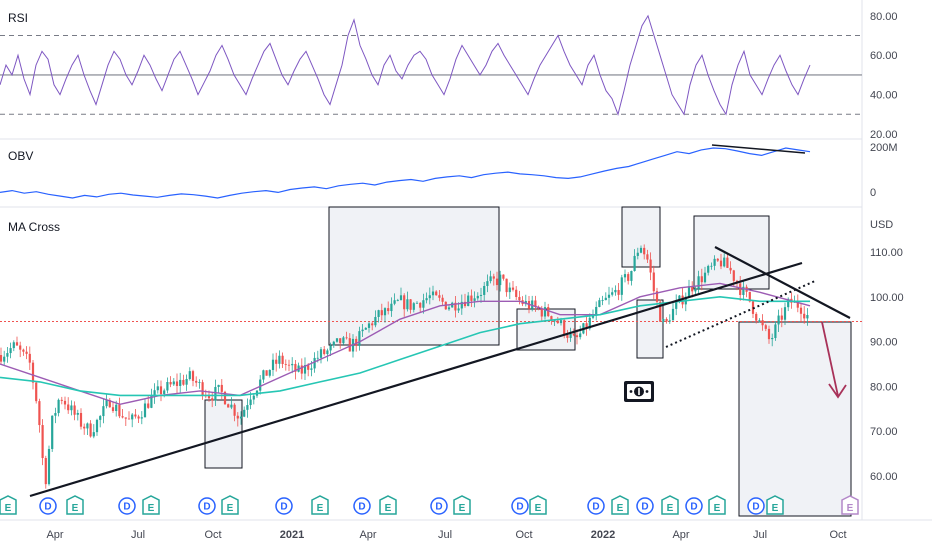 The height and width of the screenshot is (550, 932). Describe the element at coordinates (740, 314) in the screenshot. I see `dotted-channel-line` at that location.